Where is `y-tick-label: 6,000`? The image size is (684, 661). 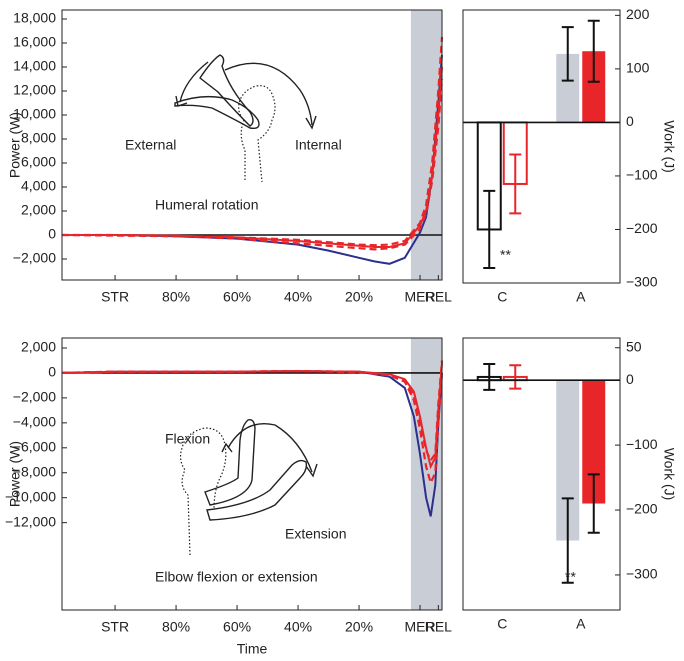
y-tick-label: 6,000 is located at coordinates (38, 162).